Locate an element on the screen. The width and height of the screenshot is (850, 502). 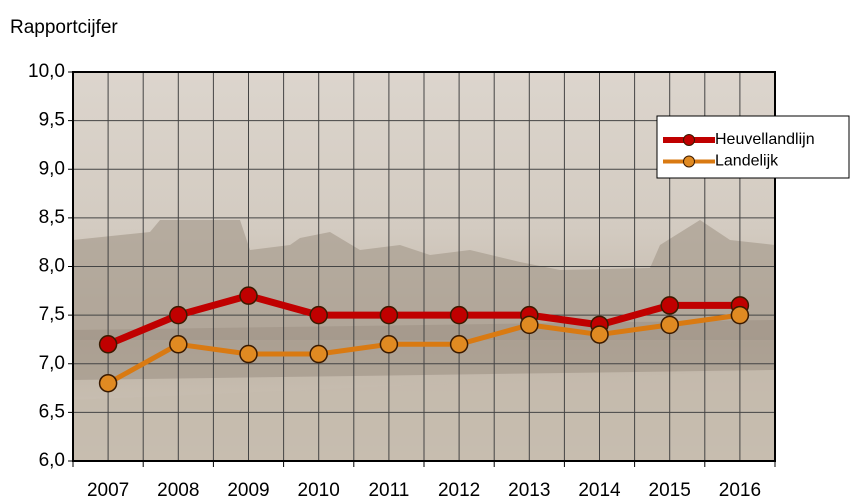
x-tick-label: 2009 is located at coordinates (248, 490).